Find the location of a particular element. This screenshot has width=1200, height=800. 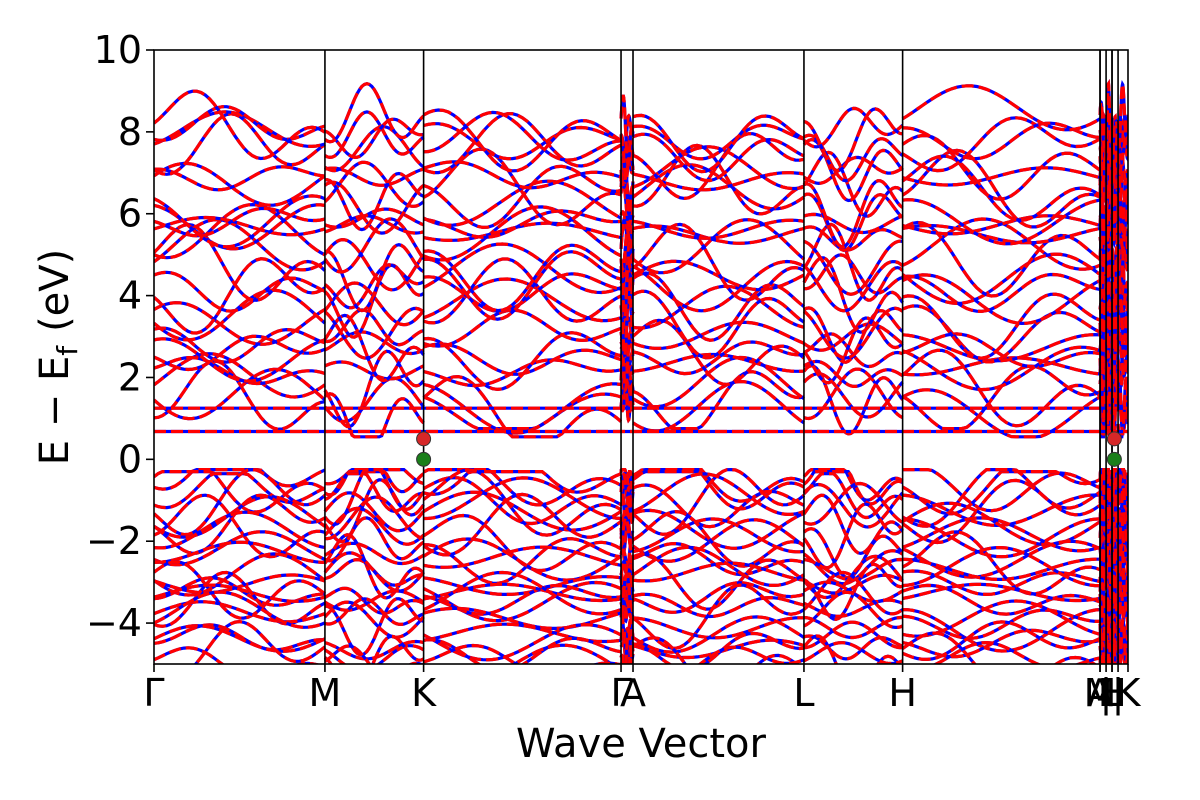

band-edge-markers is located at coordinates (769, 449).